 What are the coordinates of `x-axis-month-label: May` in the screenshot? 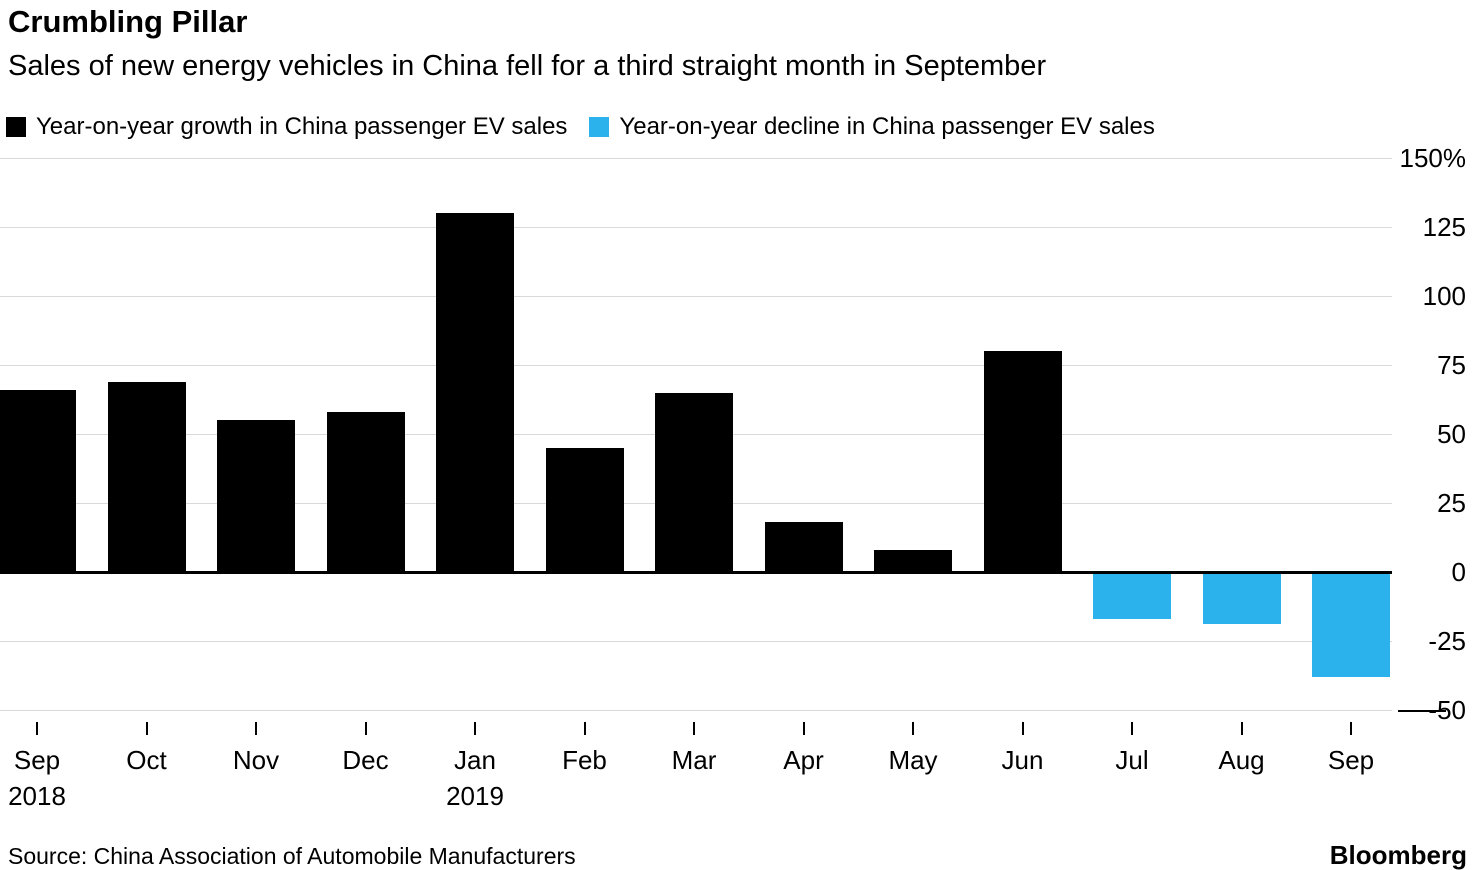 It's located at (913, 760).